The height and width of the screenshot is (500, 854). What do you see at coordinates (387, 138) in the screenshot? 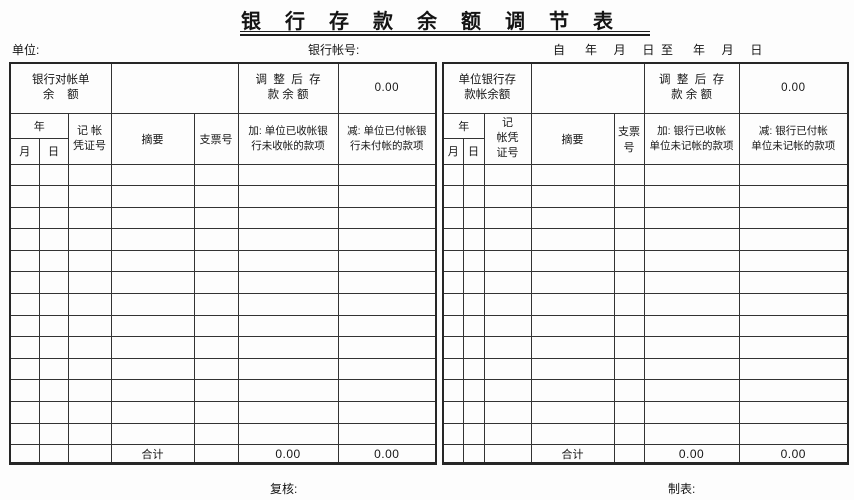
I see `subtract-column-header: 减: 单位已付帐银 行未付帐的款项` at bounding box center [387, 138].